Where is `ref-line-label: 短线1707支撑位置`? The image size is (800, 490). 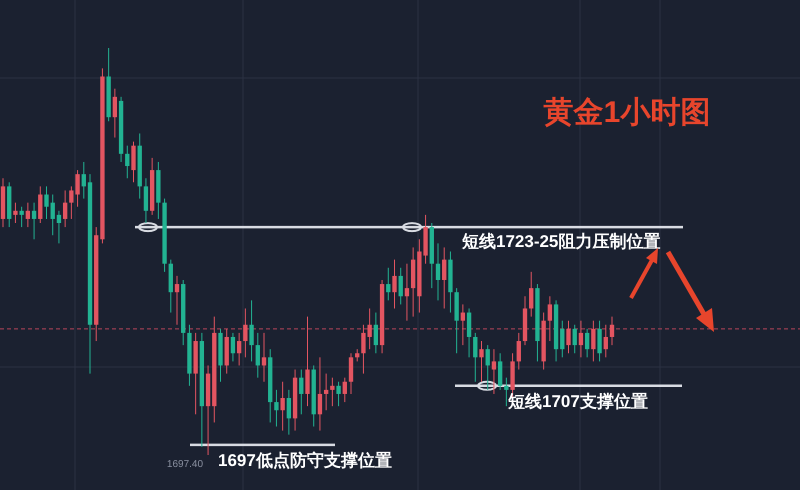
ref-line-label: 短线1707支撑位置 is located at coordinates (577, 401).